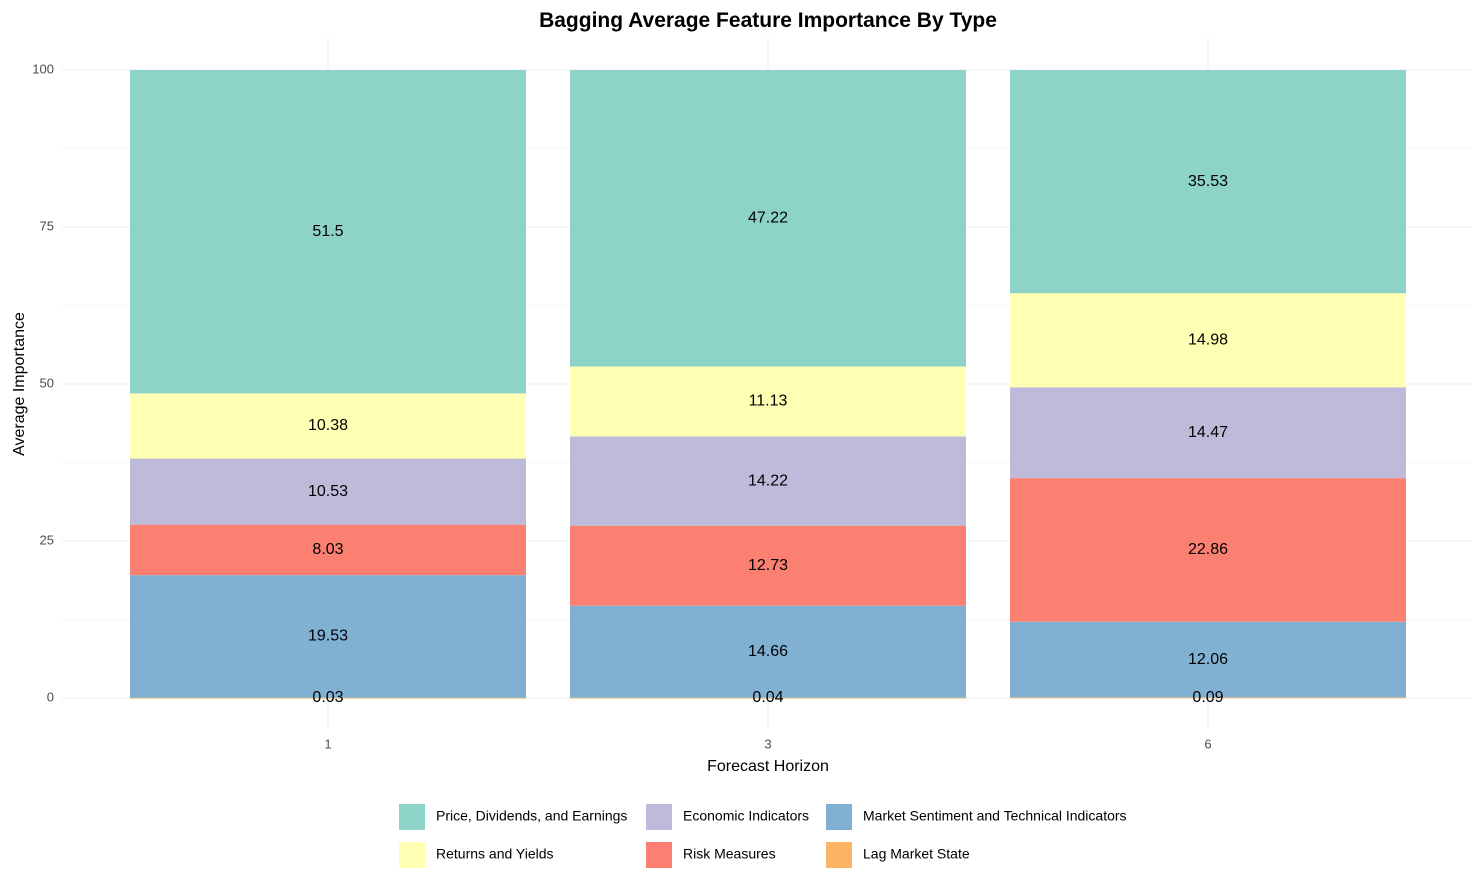 The image size is (1482, 887). I want to click on y-tick-label: 25, so click(47, 539).